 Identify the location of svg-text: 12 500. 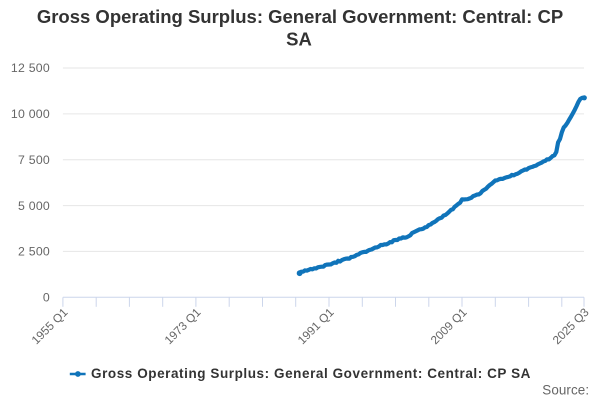
(30, 68).